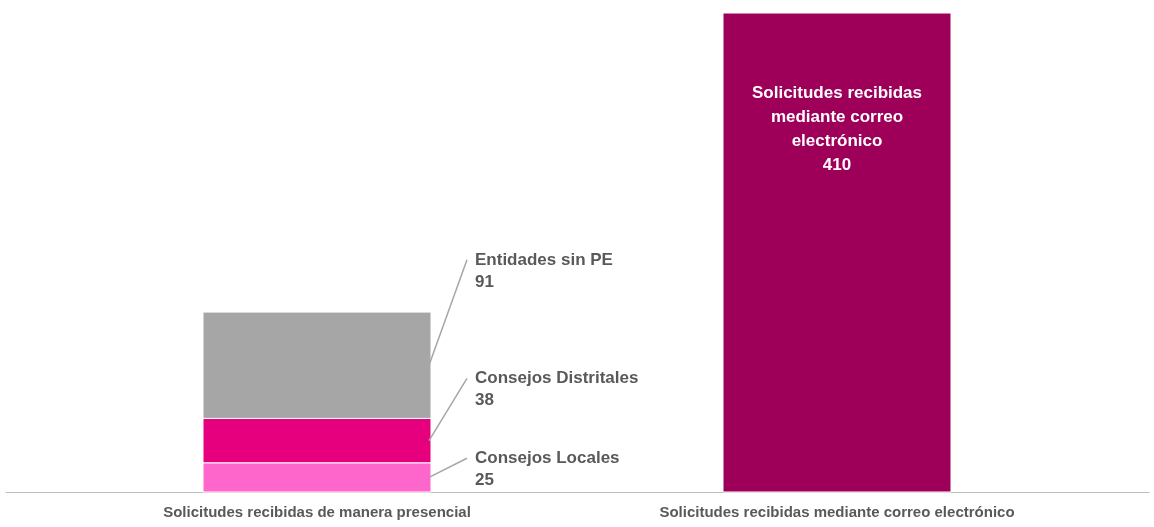  I want to click on data-label: 38, so click(484, 400).